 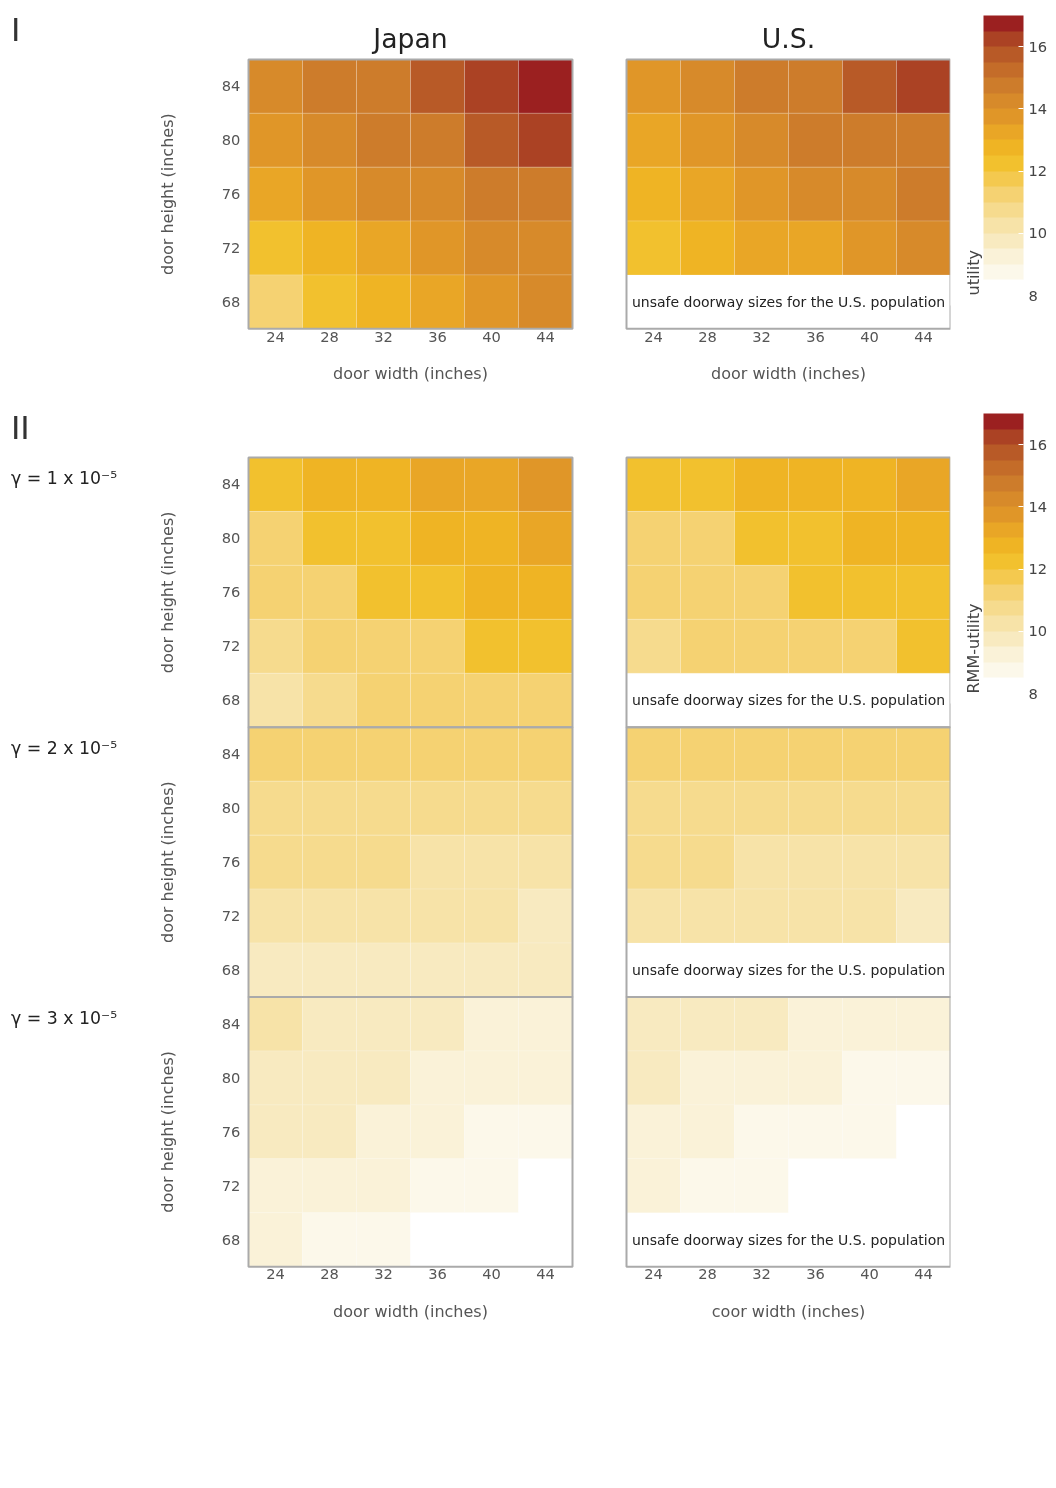 What do you see at coordinates (64, 748) in the screenshot?
I see `text: γ = 2 x 10⁻⁵` at bounding box center [64, 748].